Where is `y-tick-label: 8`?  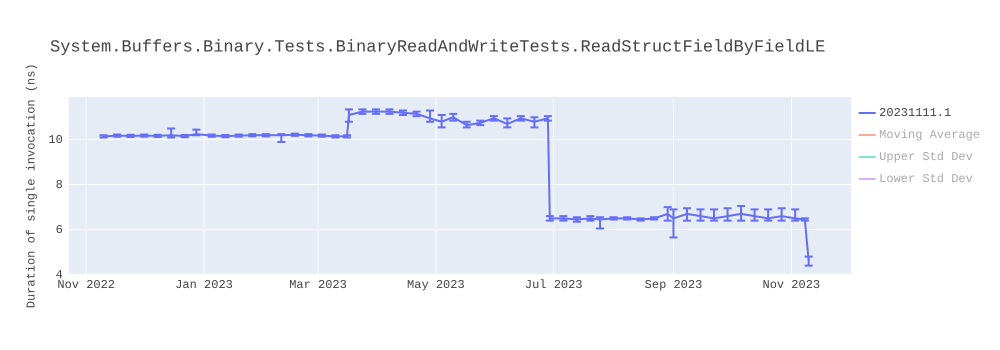
y-tick-label: 8 is located at coordinates (59, 185).